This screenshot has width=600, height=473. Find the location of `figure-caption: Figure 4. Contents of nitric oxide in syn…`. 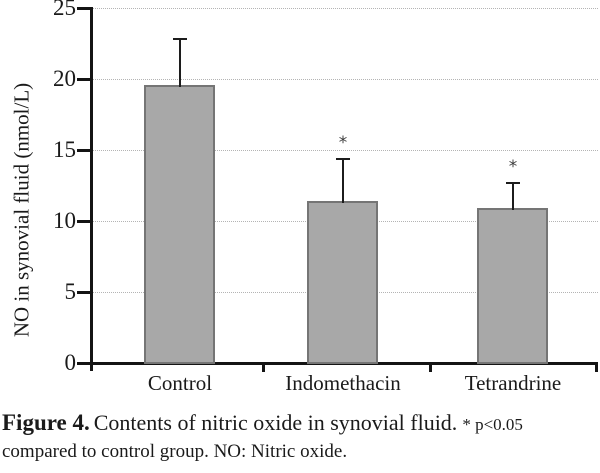

figure-caption: Figure 4. Contents of nitric oxide in syn… is located at coordinates (301, 436).